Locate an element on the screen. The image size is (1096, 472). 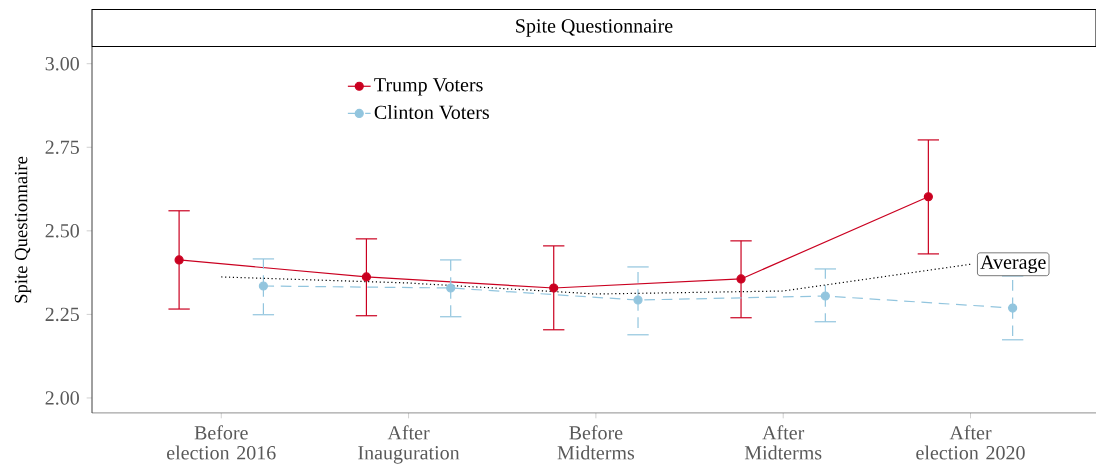
y-tick-label: 2.75 is located at coordinates (62, 147).